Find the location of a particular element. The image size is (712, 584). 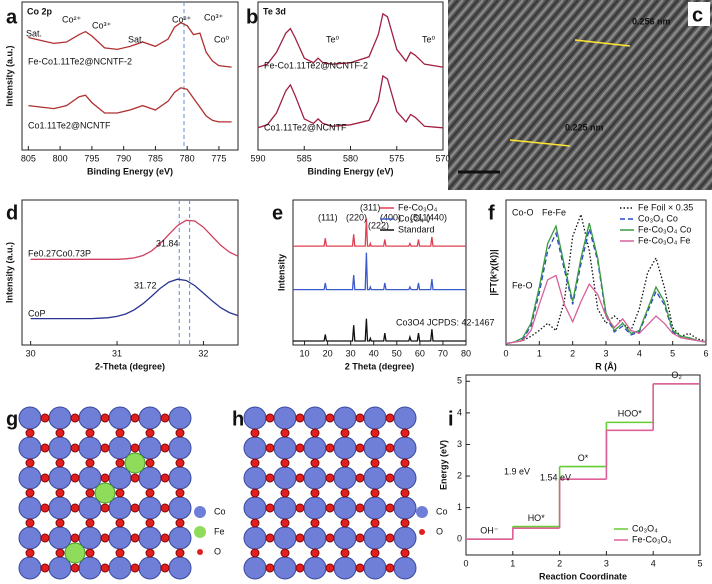

legend-label: Fe-Co₃O₄ is located at coordinates (652, 539).